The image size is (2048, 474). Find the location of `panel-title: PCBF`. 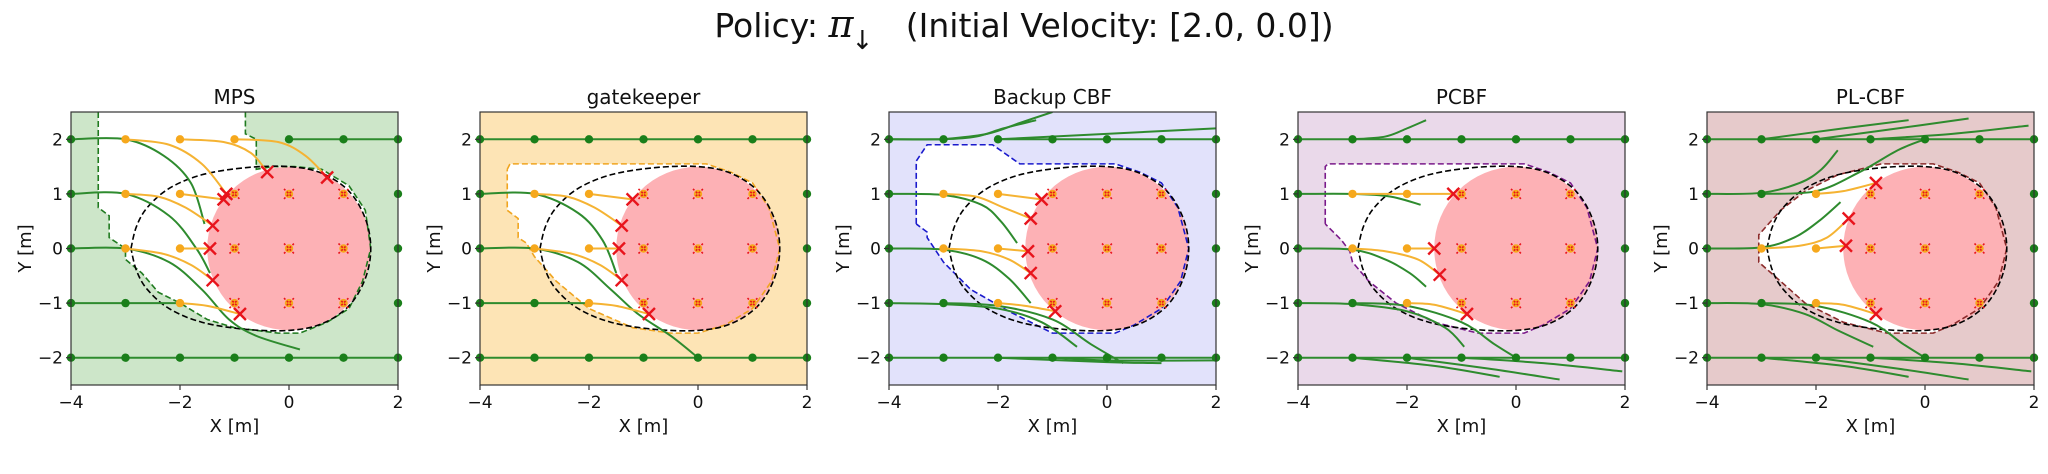

panel-title: PCBF is located at coordinates (1461, 97).